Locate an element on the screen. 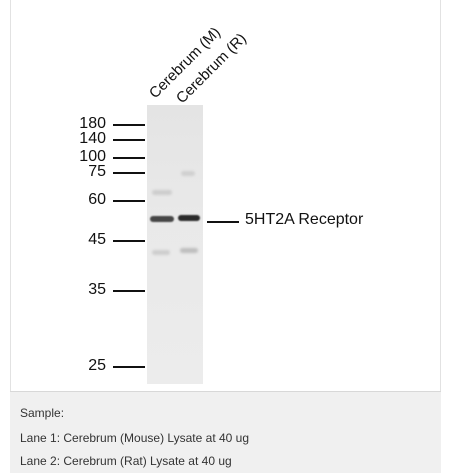 This screenshot has width=453, height=473. marker-140: 140 is located at coordinates (92, 138).